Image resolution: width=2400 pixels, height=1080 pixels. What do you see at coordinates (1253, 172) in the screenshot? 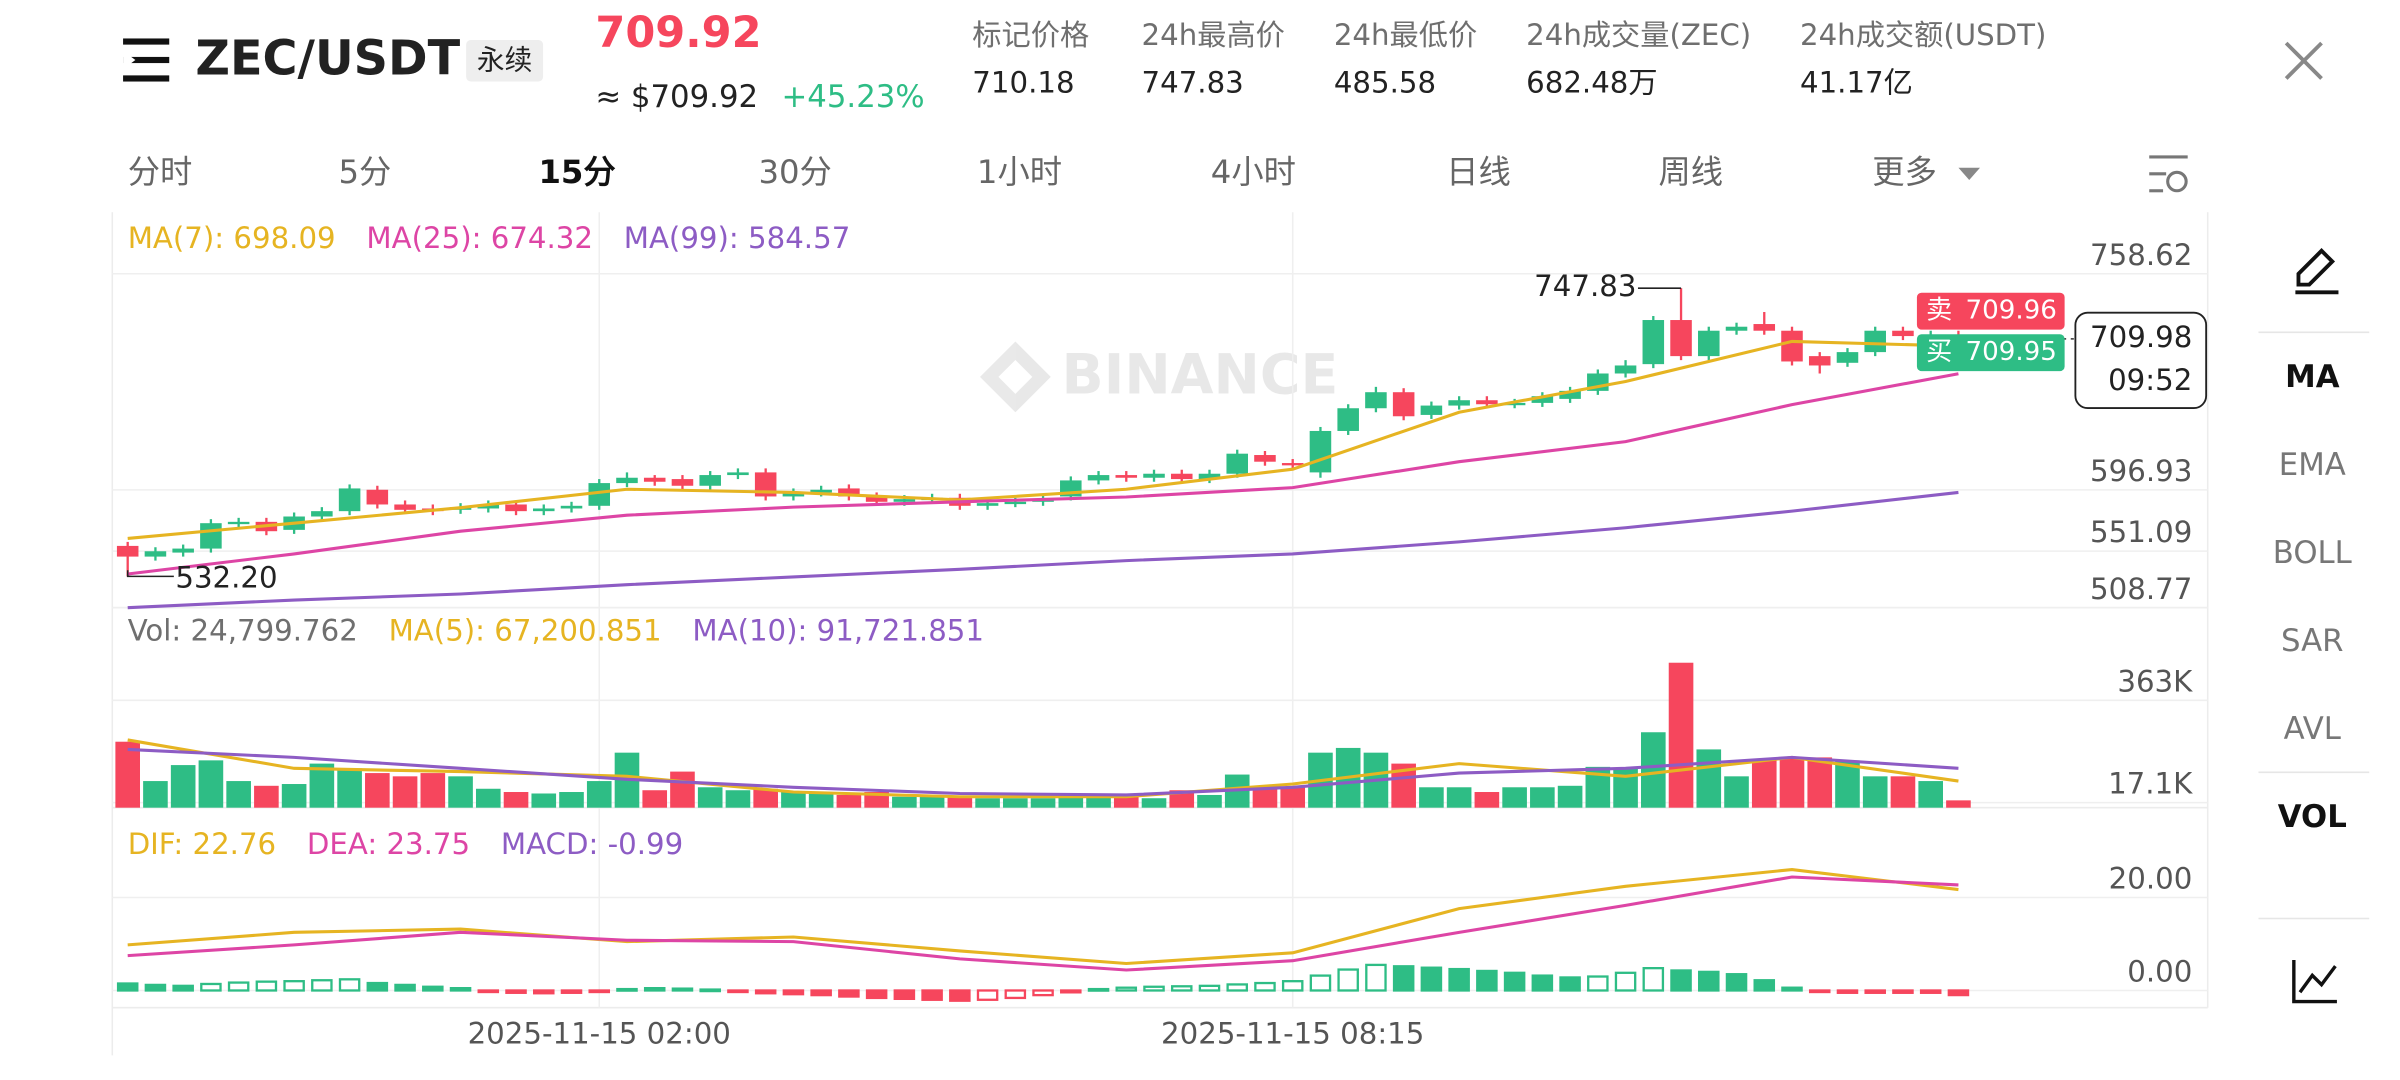
I see `interval-tab: 4小时` at bounding box center [1253, 172].